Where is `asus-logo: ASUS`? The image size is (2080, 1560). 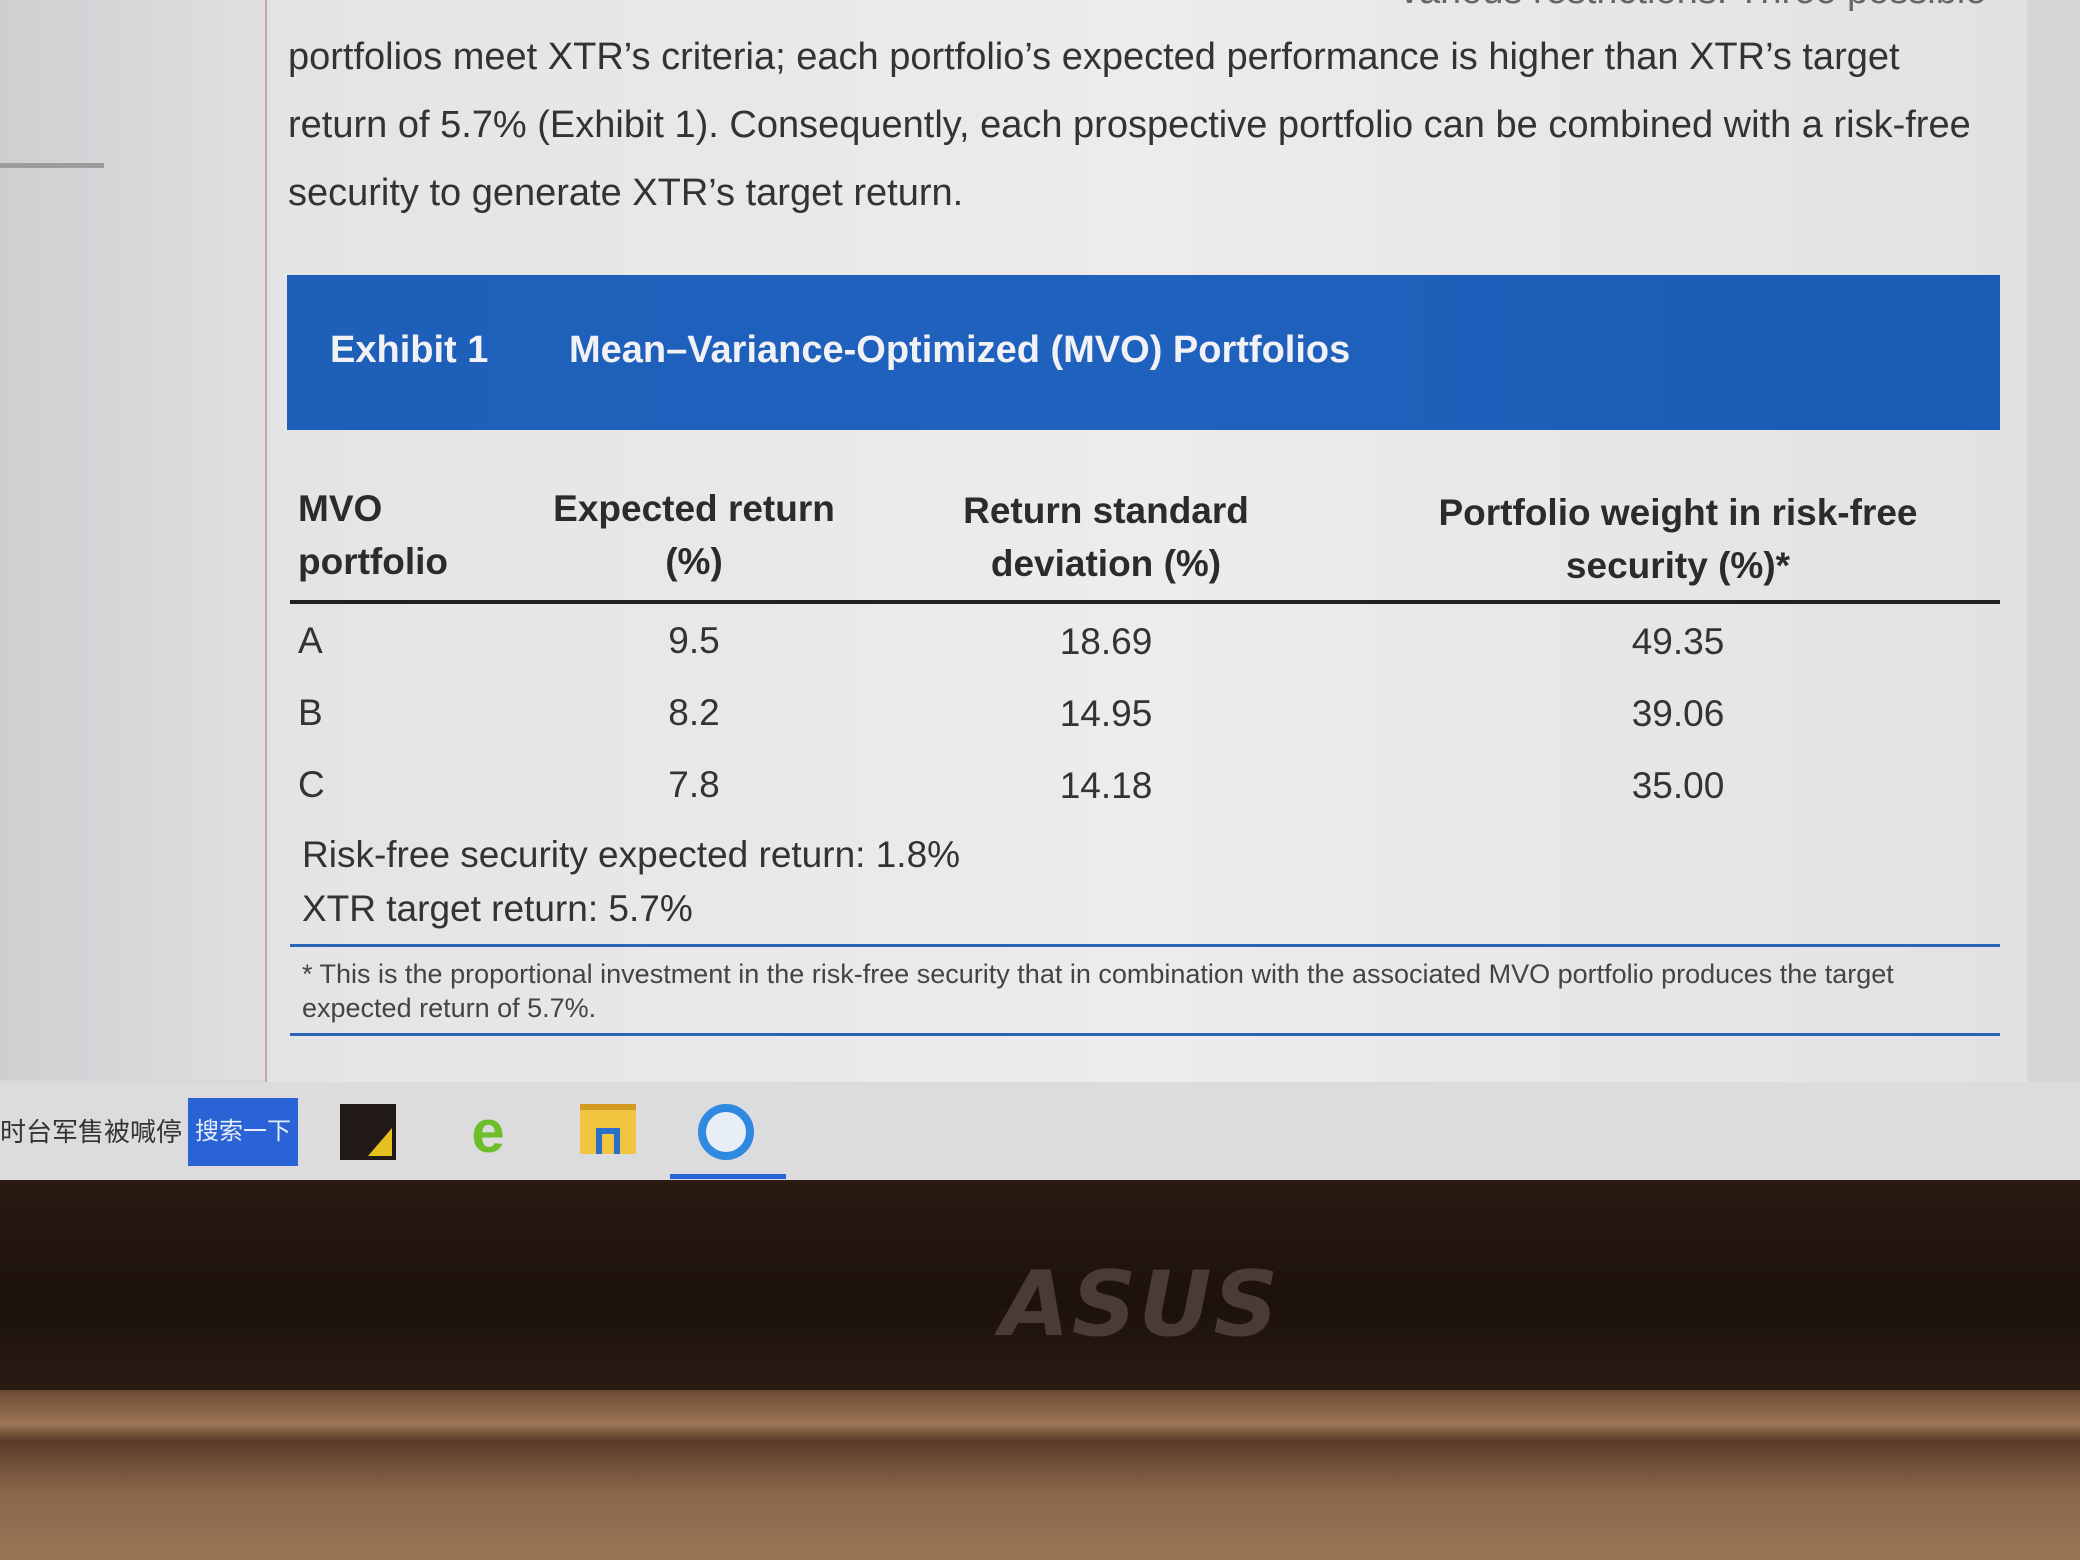
asus-logo: ASUS is located at coordinates (1140, 1304).